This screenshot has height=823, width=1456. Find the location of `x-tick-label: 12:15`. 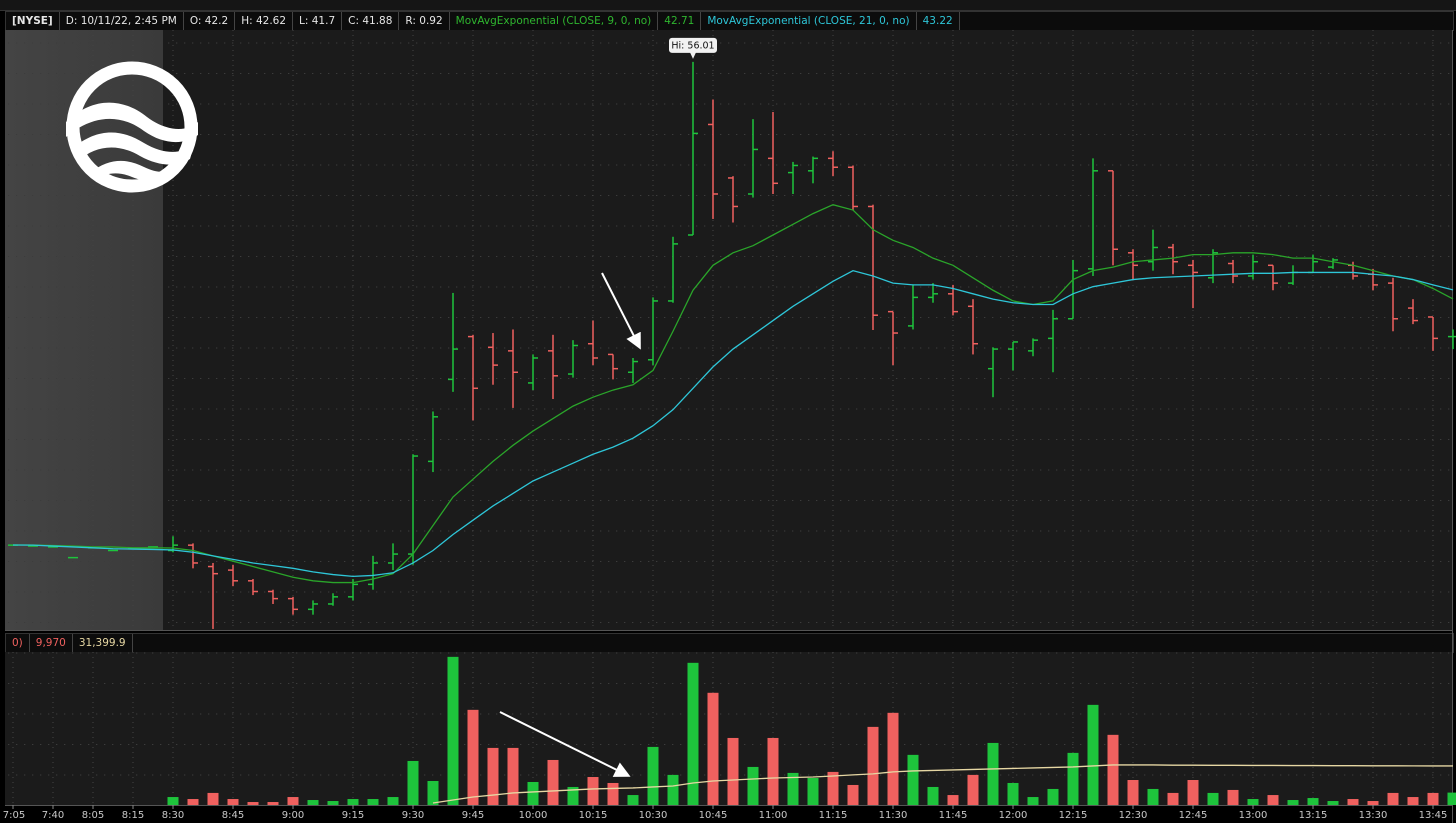

x-tick-label: 12:15 is located at coordinates (1073, 815).